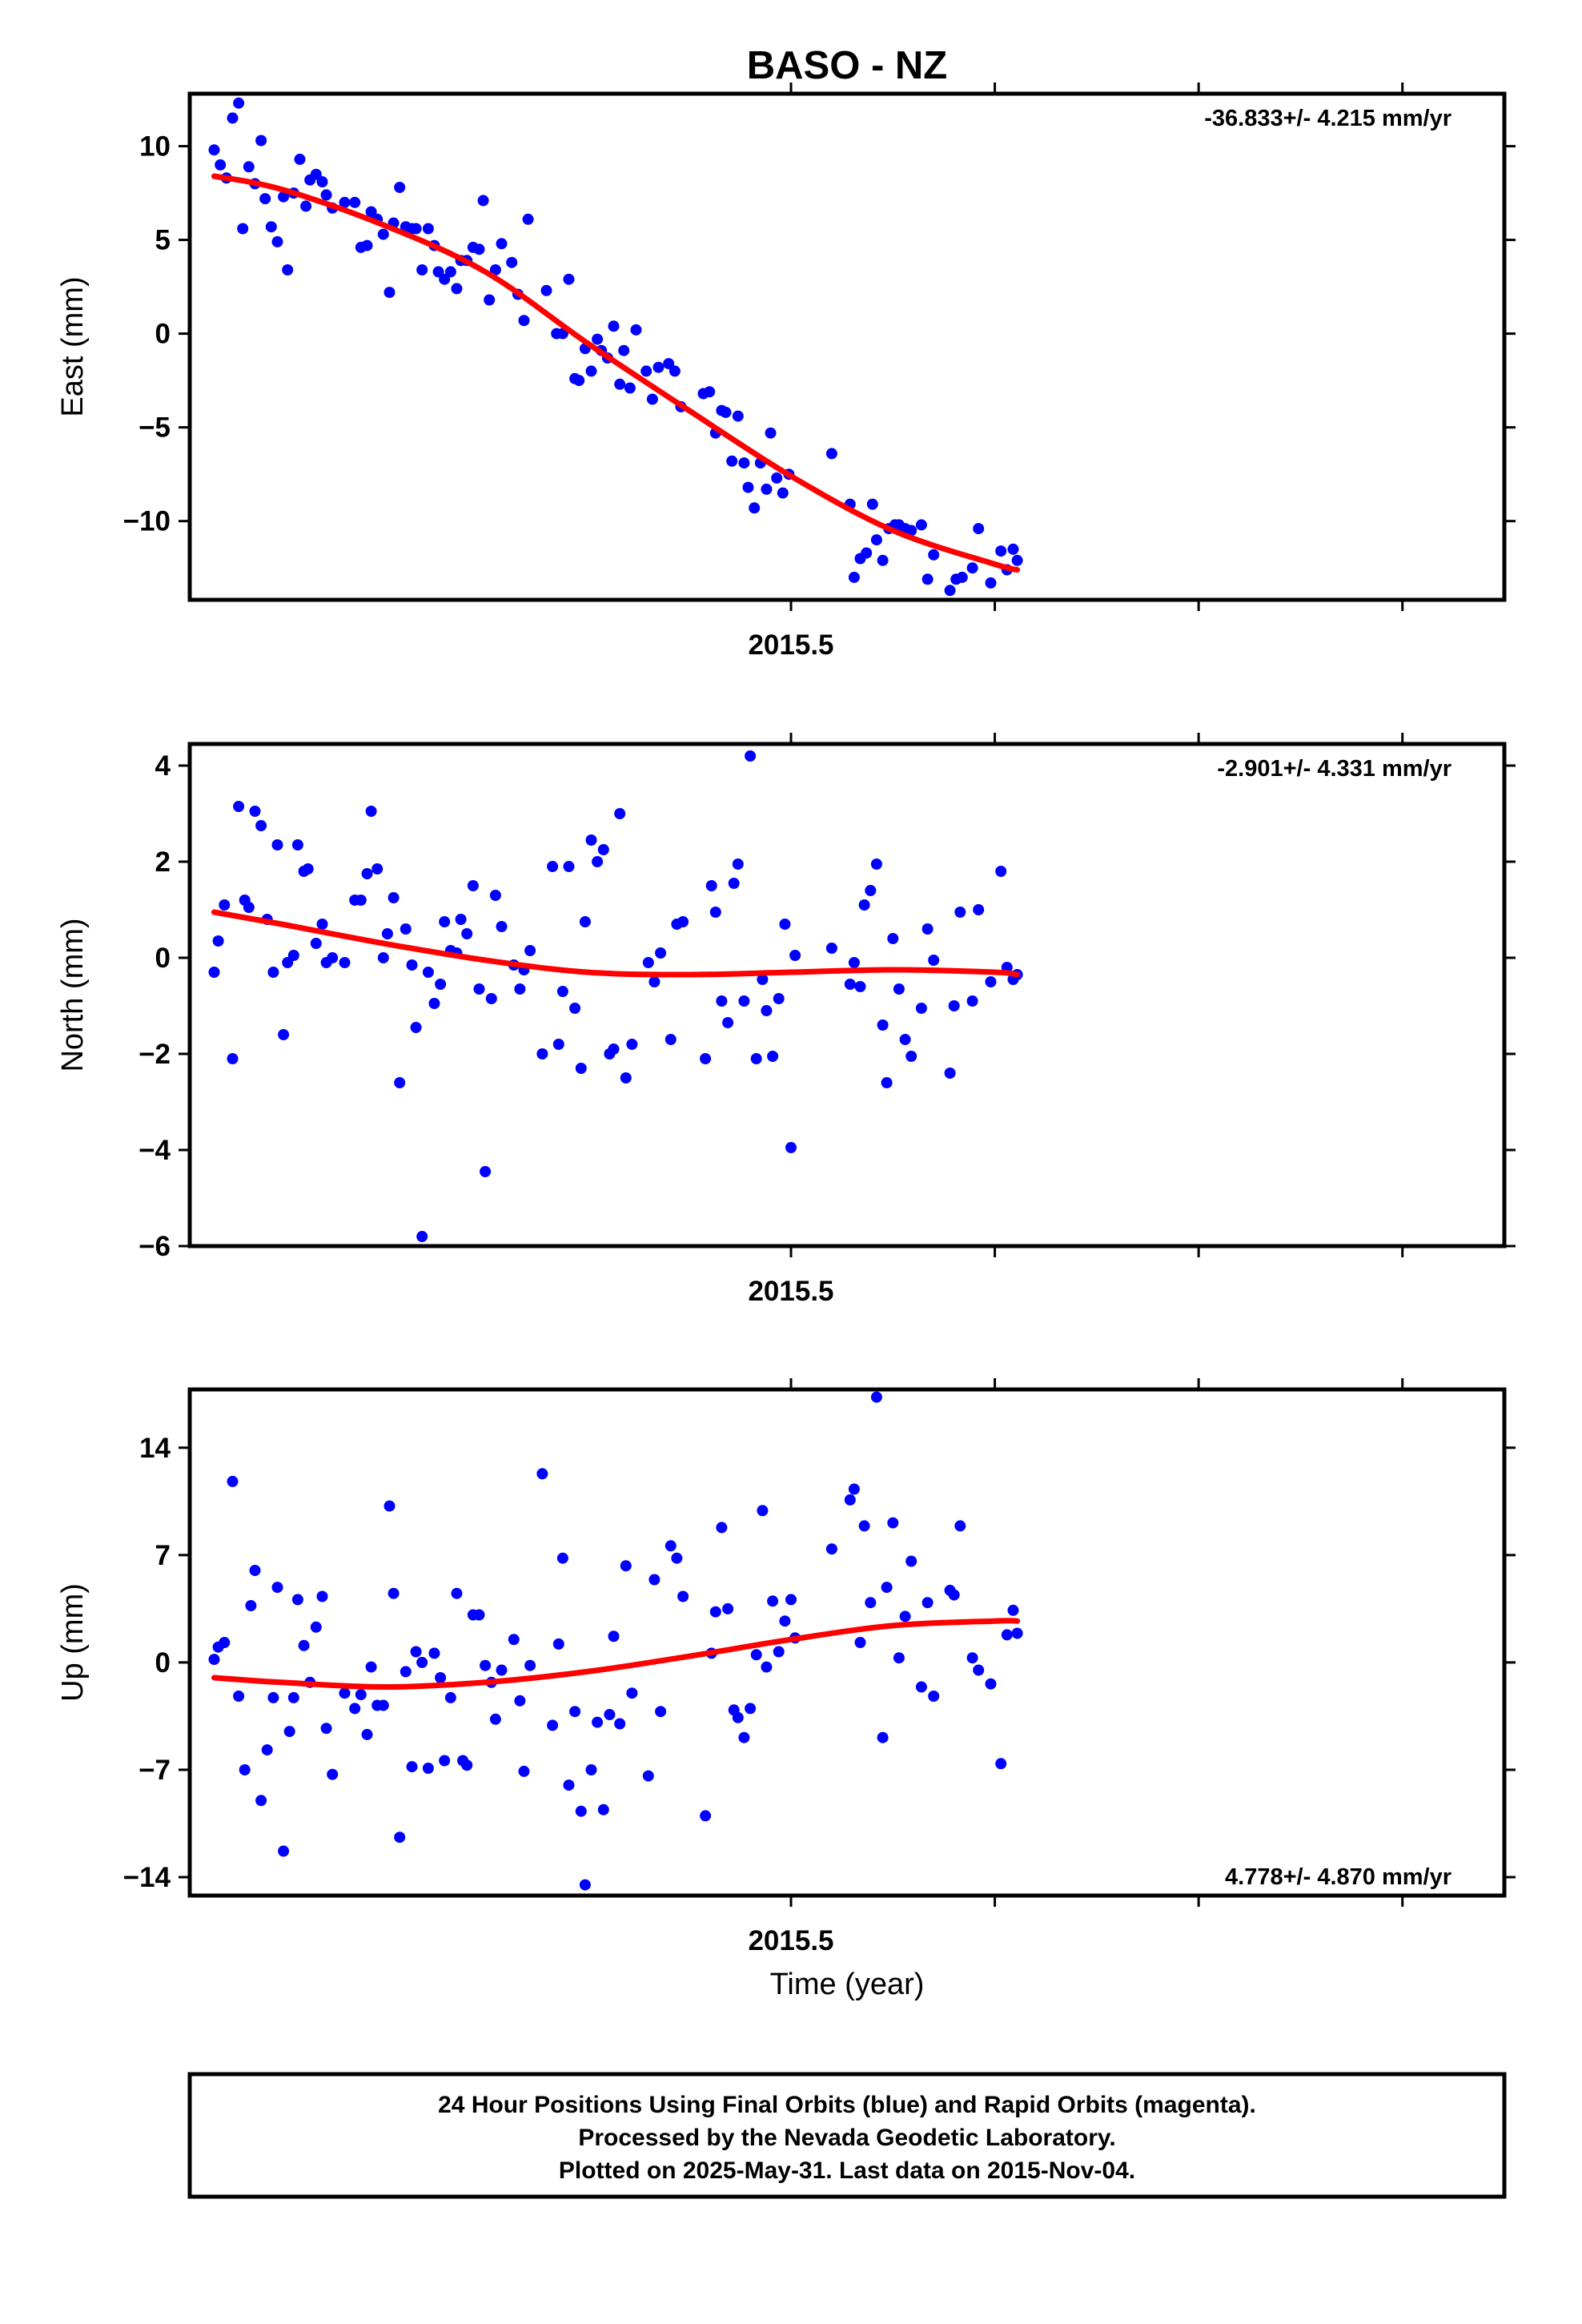 Image resolution: width=1582 pixels, height=2324 pixels. What do you see at coordinates (791, 1291) in the screenshot?
I see `north-xtick-label: 2015.5` at bounding box center [791, 1291].